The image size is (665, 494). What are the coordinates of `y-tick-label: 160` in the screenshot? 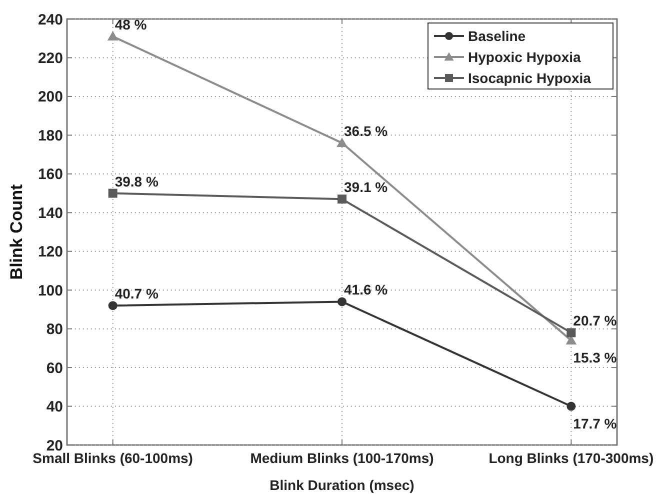 It's located at (50, 175).